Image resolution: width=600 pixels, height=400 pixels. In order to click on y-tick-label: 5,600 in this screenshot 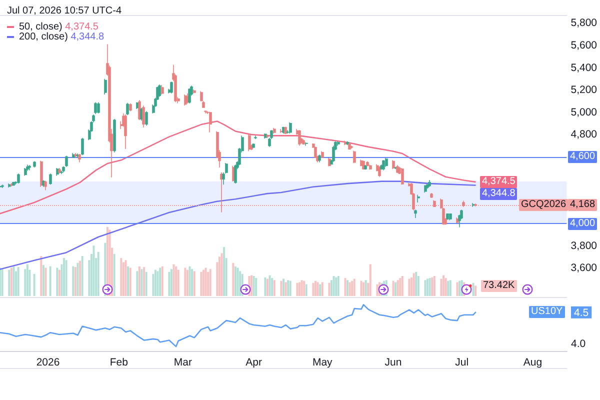, I will do `click(584, 46)`.